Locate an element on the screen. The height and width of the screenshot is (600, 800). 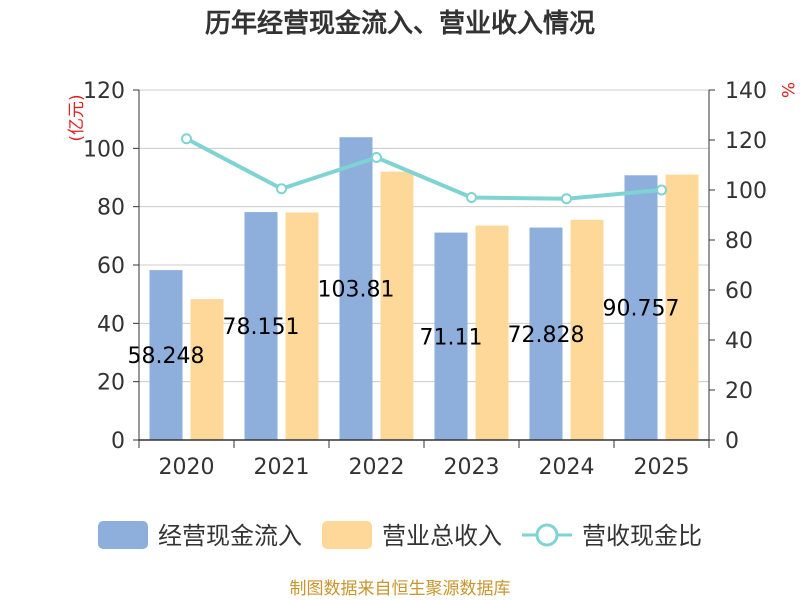
chart-title: 历年经营现金流入、营业收入情况 is located at coordinates (400, 23).